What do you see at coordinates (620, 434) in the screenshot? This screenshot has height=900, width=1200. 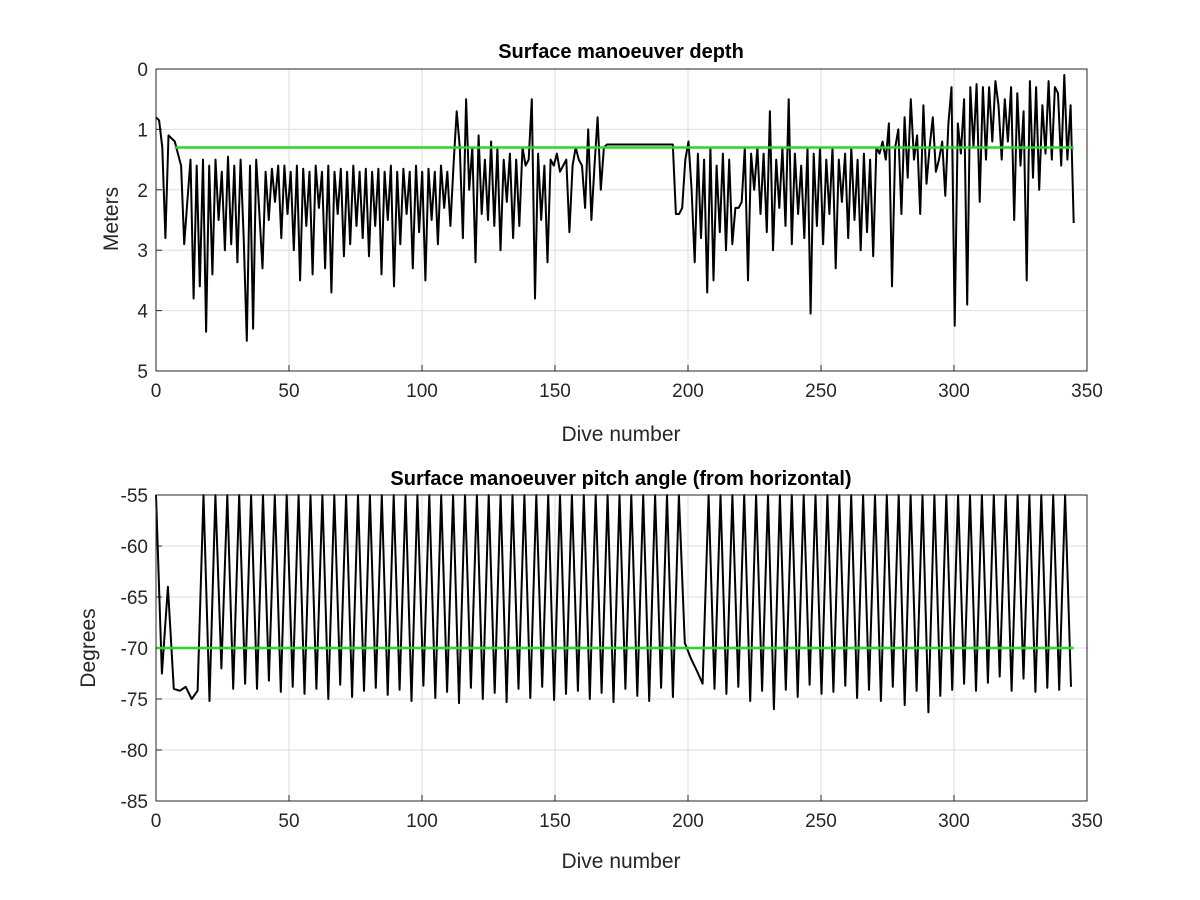 I see `depth-x-axis-label: Dive number` at bounding box center [620, 434].